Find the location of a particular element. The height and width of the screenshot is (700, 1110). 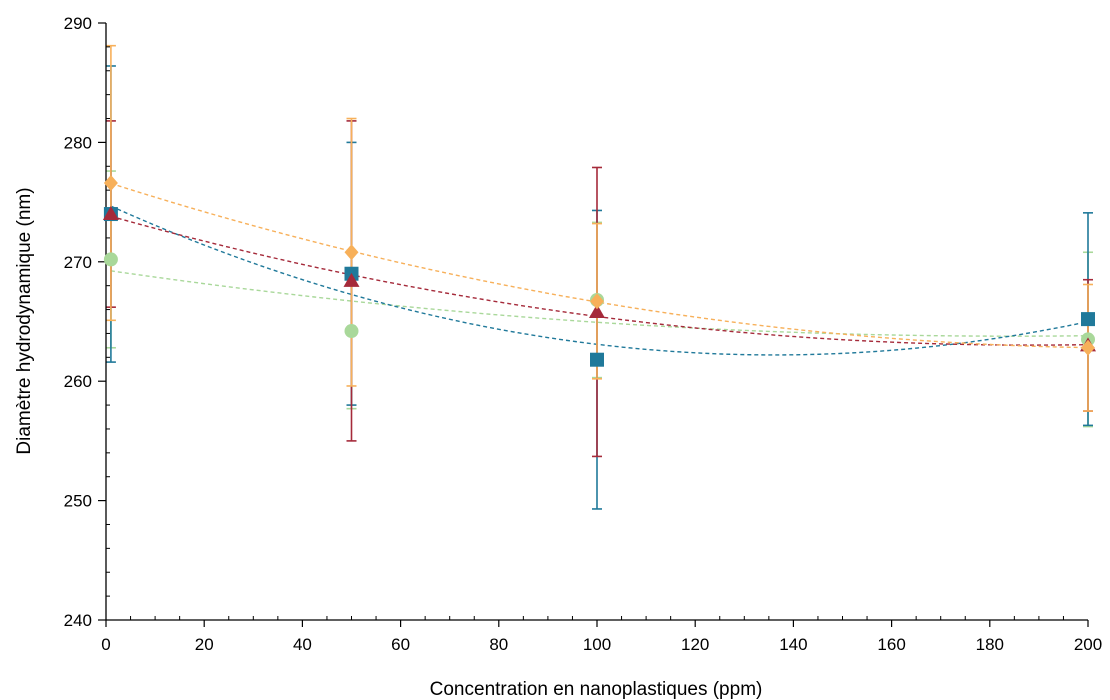

y-axis-title: Diamètre hydrodynamique (nm) is located at coordinates (24, 320).